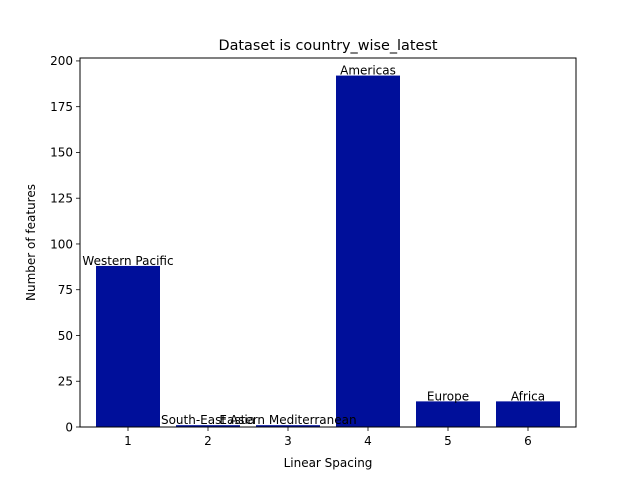  What do you see at coordinates (208, 420) in the screenshot?
I see `bar-label: South-East Asia` at bounding box center [208, 420].